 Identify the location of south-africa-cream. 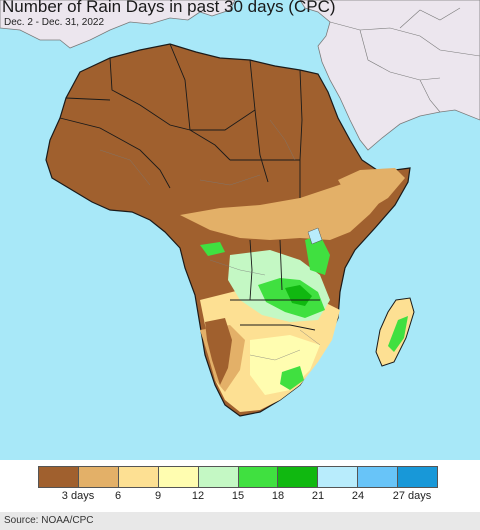
(285, 365).